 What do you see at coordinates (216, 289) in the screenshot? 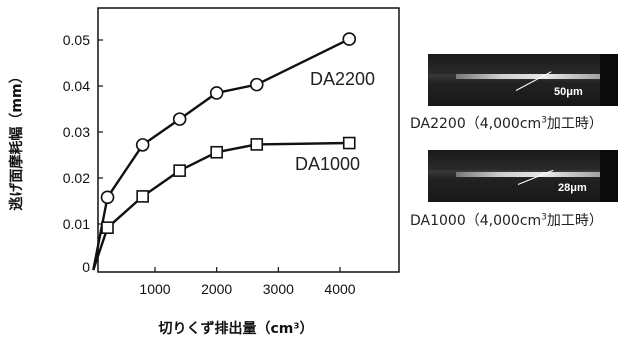
I see `x-tick-label: 2000` at bounding box center [216, 289].